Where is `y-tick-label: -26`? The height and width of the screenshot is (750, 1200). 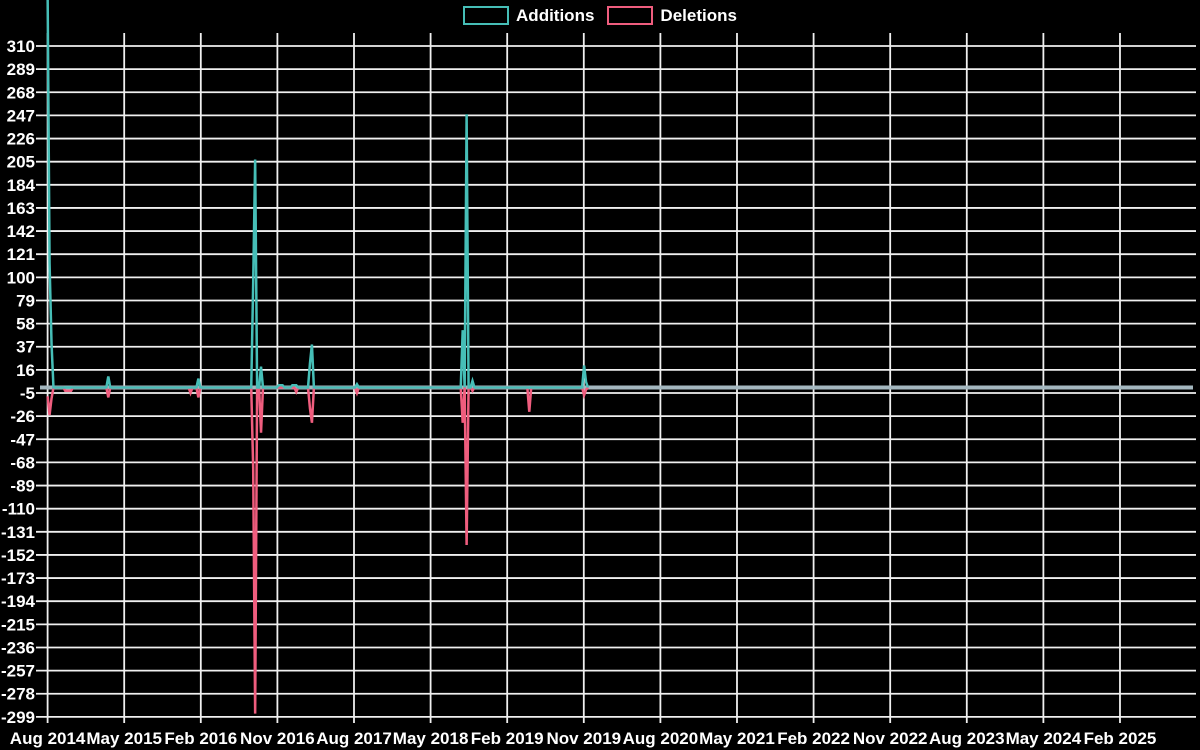 y-tick-label: -26 is located at coordinates (22, 416).